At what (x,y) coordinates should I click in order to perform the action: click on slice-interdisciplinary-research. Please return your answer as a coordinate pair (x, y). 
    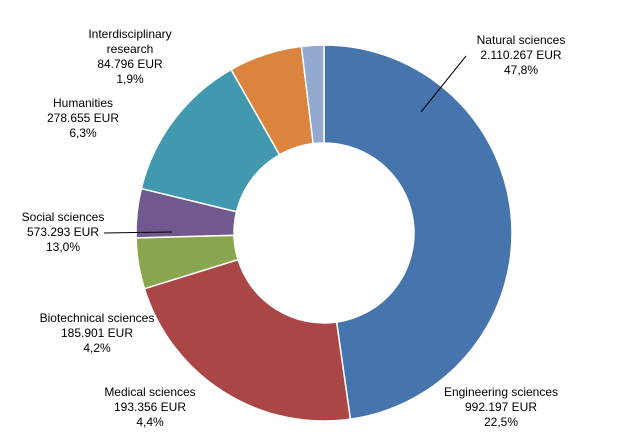
    Looking at the image, I should click on (312, 94).